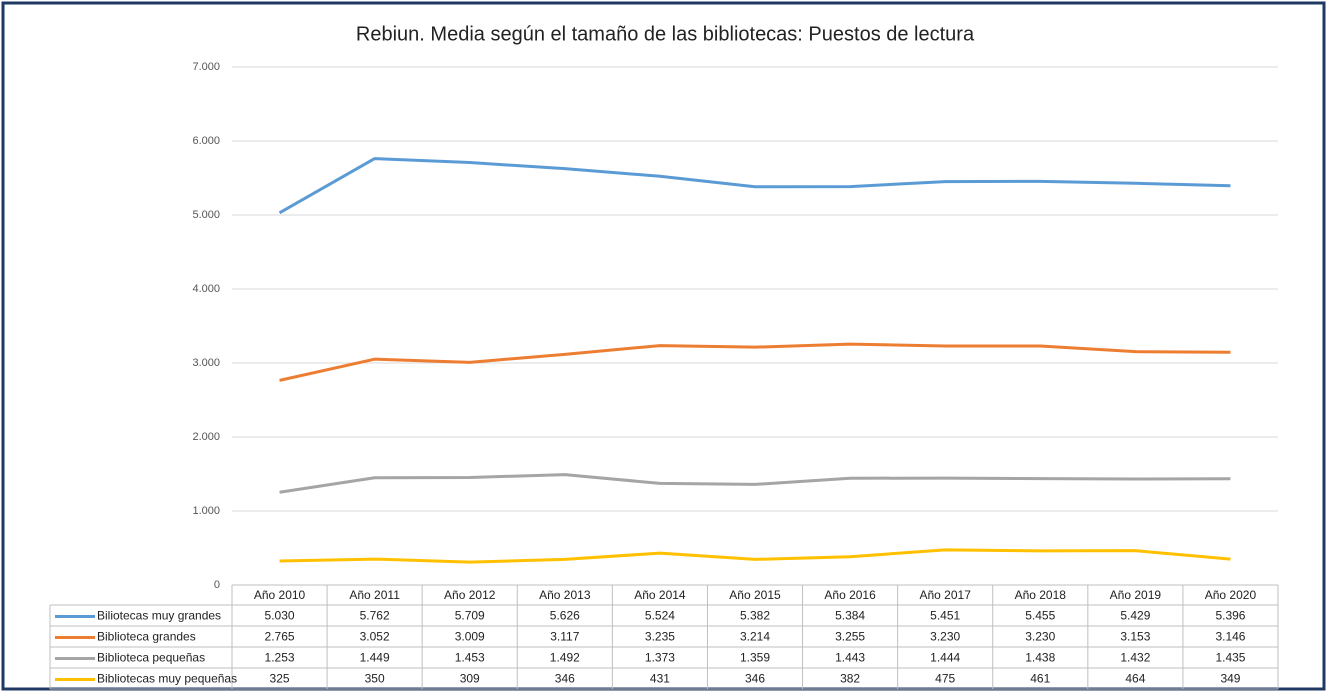 The height and width of the screenshot is (692, 1328). Describe the element at coordinates (470, 658) in the screenshot. I see `table-cell: 1.453` at that location.